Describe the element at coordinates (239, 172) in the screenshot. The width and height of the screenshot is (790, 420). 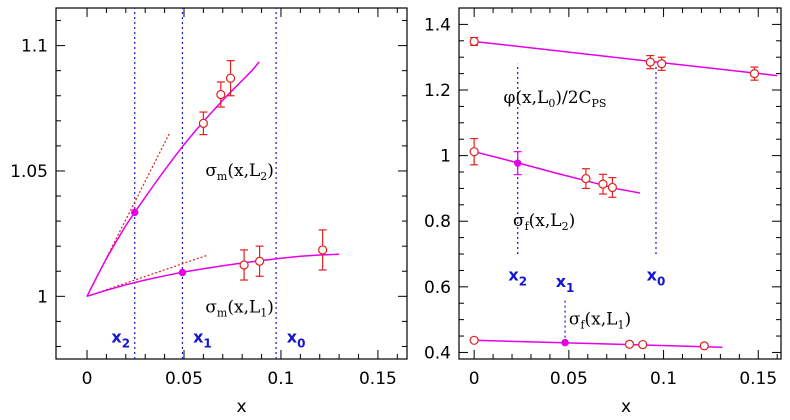
I see `curve-label: σm​(x,L2​)` at that location.